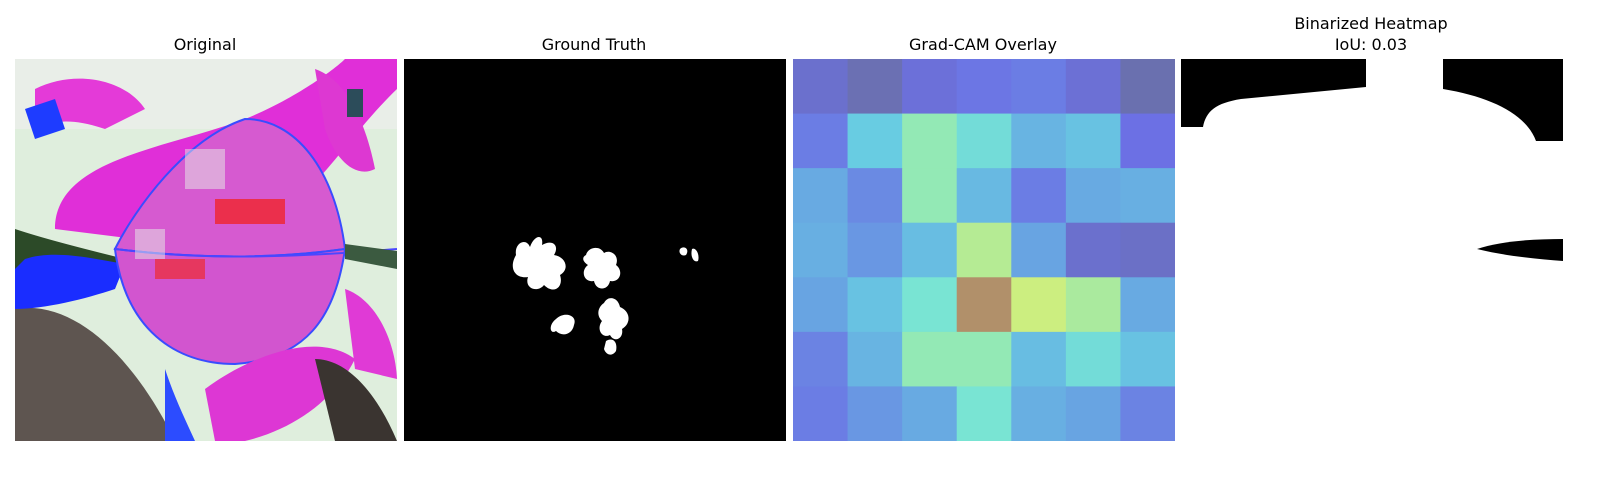  What do you see at coordinates (1371, 34) in the screenshot?
I see `binarized-title: Binarized Heatmap IoU: 0.03` at bounding box center [1371, 34].